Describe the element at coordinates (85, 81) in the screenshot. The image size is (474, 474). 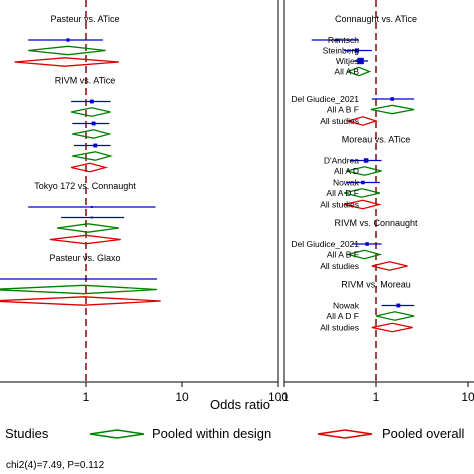
I see `group-title: RIVM vs. ATice` at that location.